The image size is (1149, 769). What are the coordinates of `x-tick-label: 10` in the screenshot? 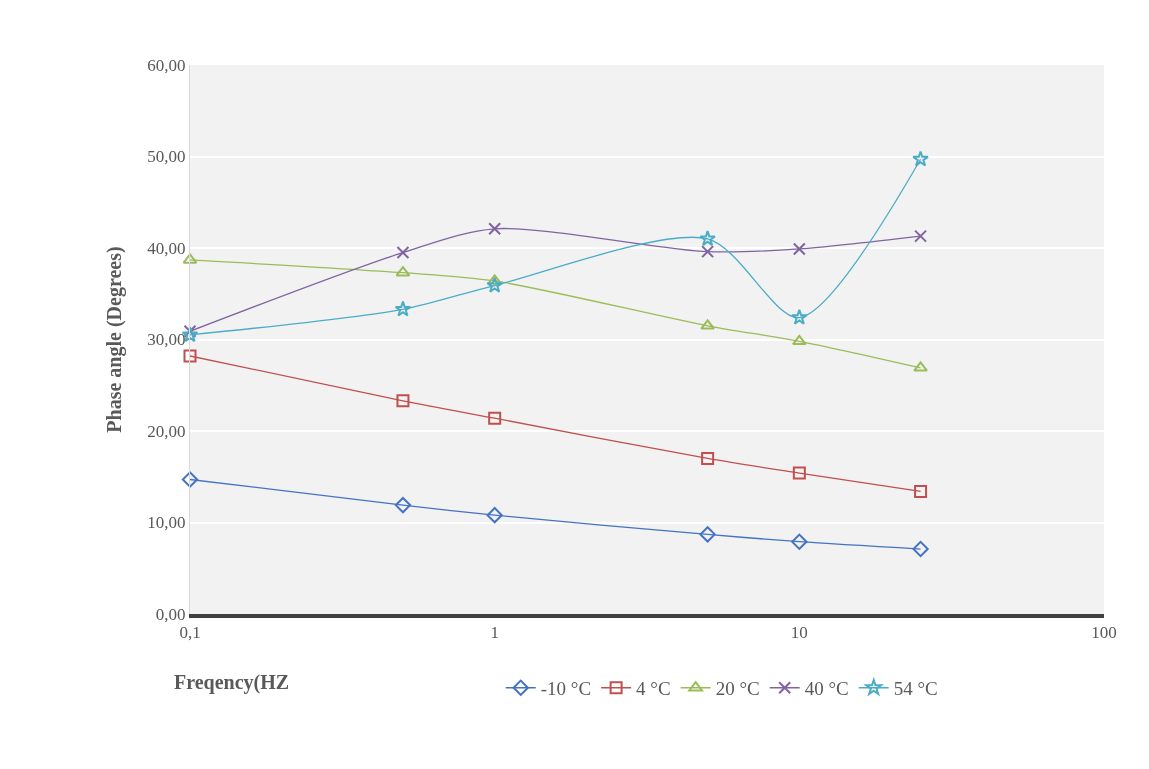 It's located at (799, 633).